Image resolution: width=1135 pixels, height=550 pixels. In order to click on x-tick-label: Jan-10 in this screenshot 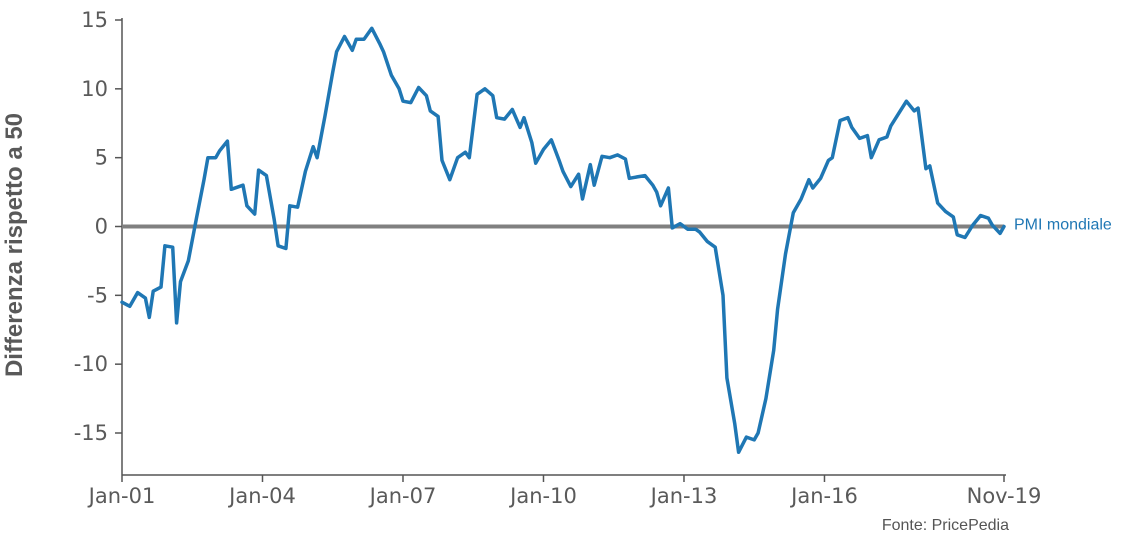, I will do `click(542, 496)`.